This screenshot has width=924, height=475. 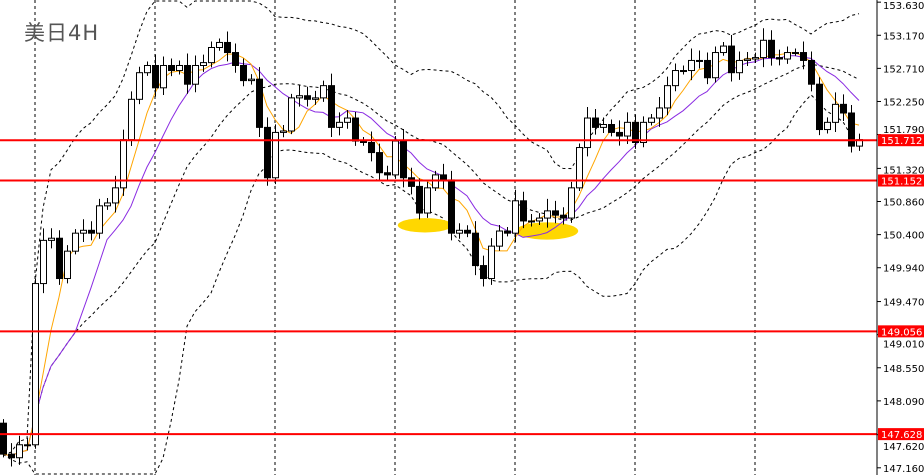 What do you see at coordinates (903, 344) in the screenshot?
I see `y-tick-label: 149.010` at bounding box center [903, 344].